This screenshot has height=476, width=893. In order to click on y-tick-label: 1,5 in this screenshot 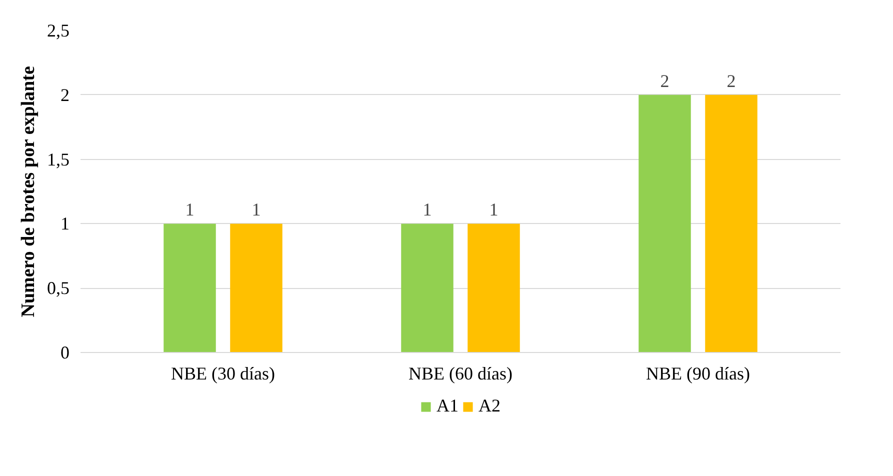, I will do `click(58, 159)`.